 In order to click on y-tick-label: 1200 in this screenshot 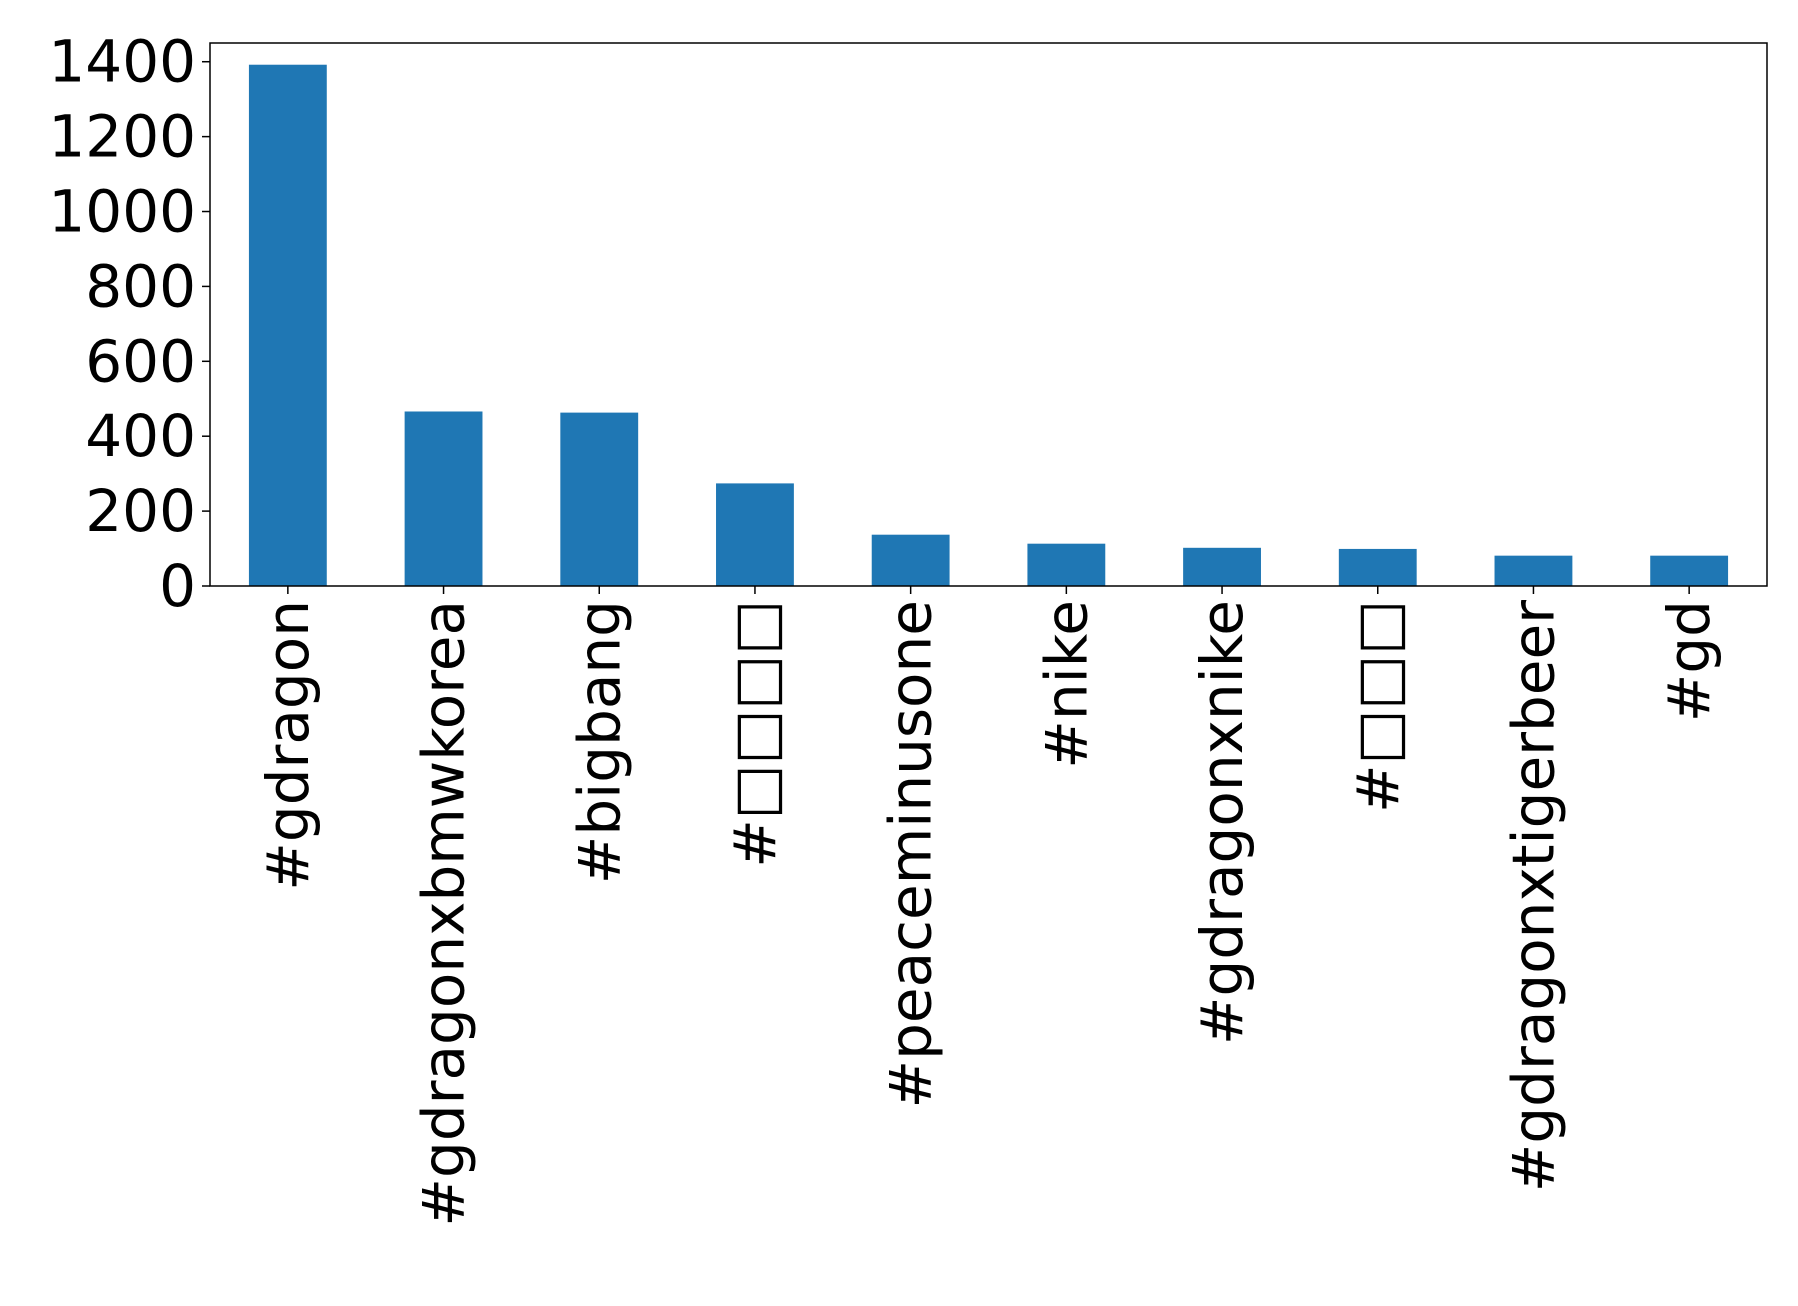, I will do `click(122, 137)`.